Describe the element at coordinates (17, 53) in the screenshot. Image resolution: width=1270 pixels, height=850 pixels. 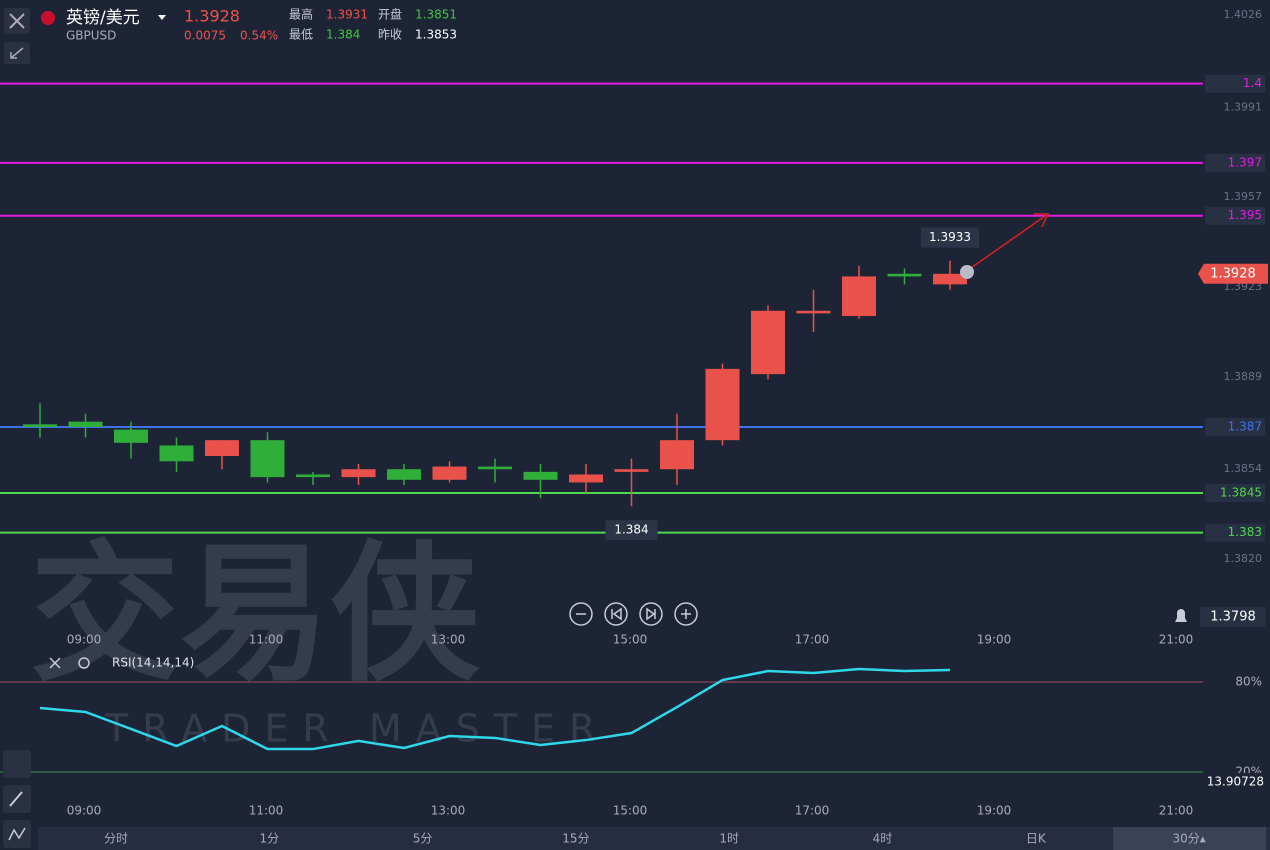
I see `shrink-icon` at that location.